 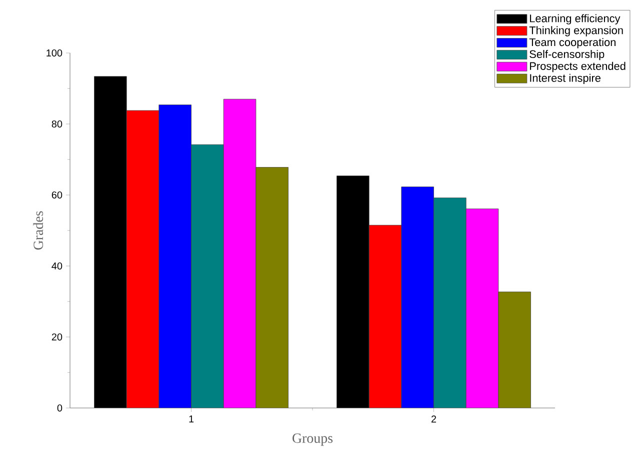 I want to click on legend-label: Team cooperation, so click(x=572, y=43).